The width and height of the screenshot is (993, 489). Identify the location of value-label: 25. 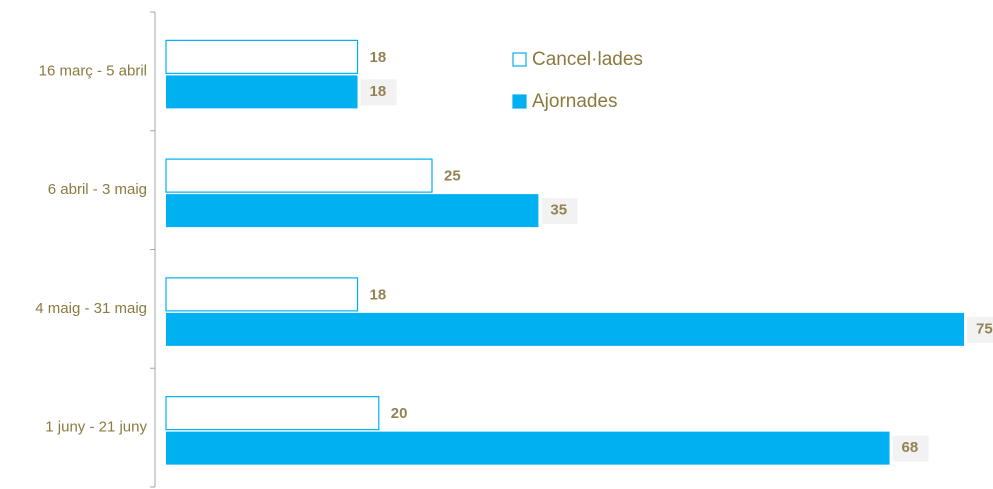
(452, 176).